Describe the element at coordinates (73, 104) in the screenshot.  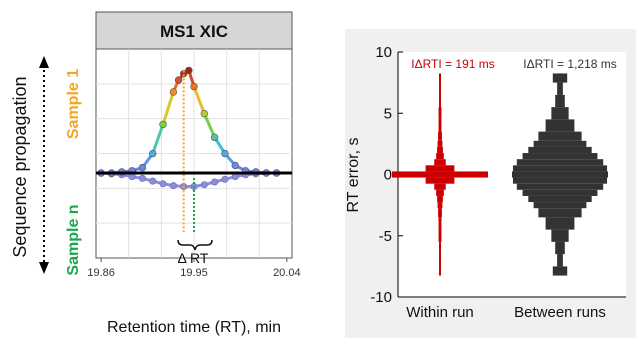
I see `sample-1-label: Sample 1` at that location.